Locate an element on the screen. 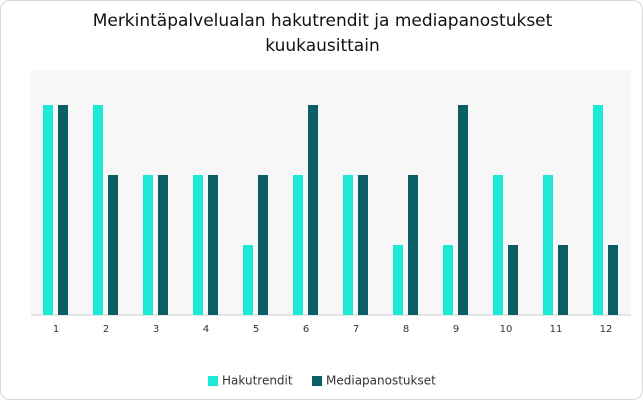 The image size is (643, 400). x-tick-label: 1 is located at coordinates (56, 329).